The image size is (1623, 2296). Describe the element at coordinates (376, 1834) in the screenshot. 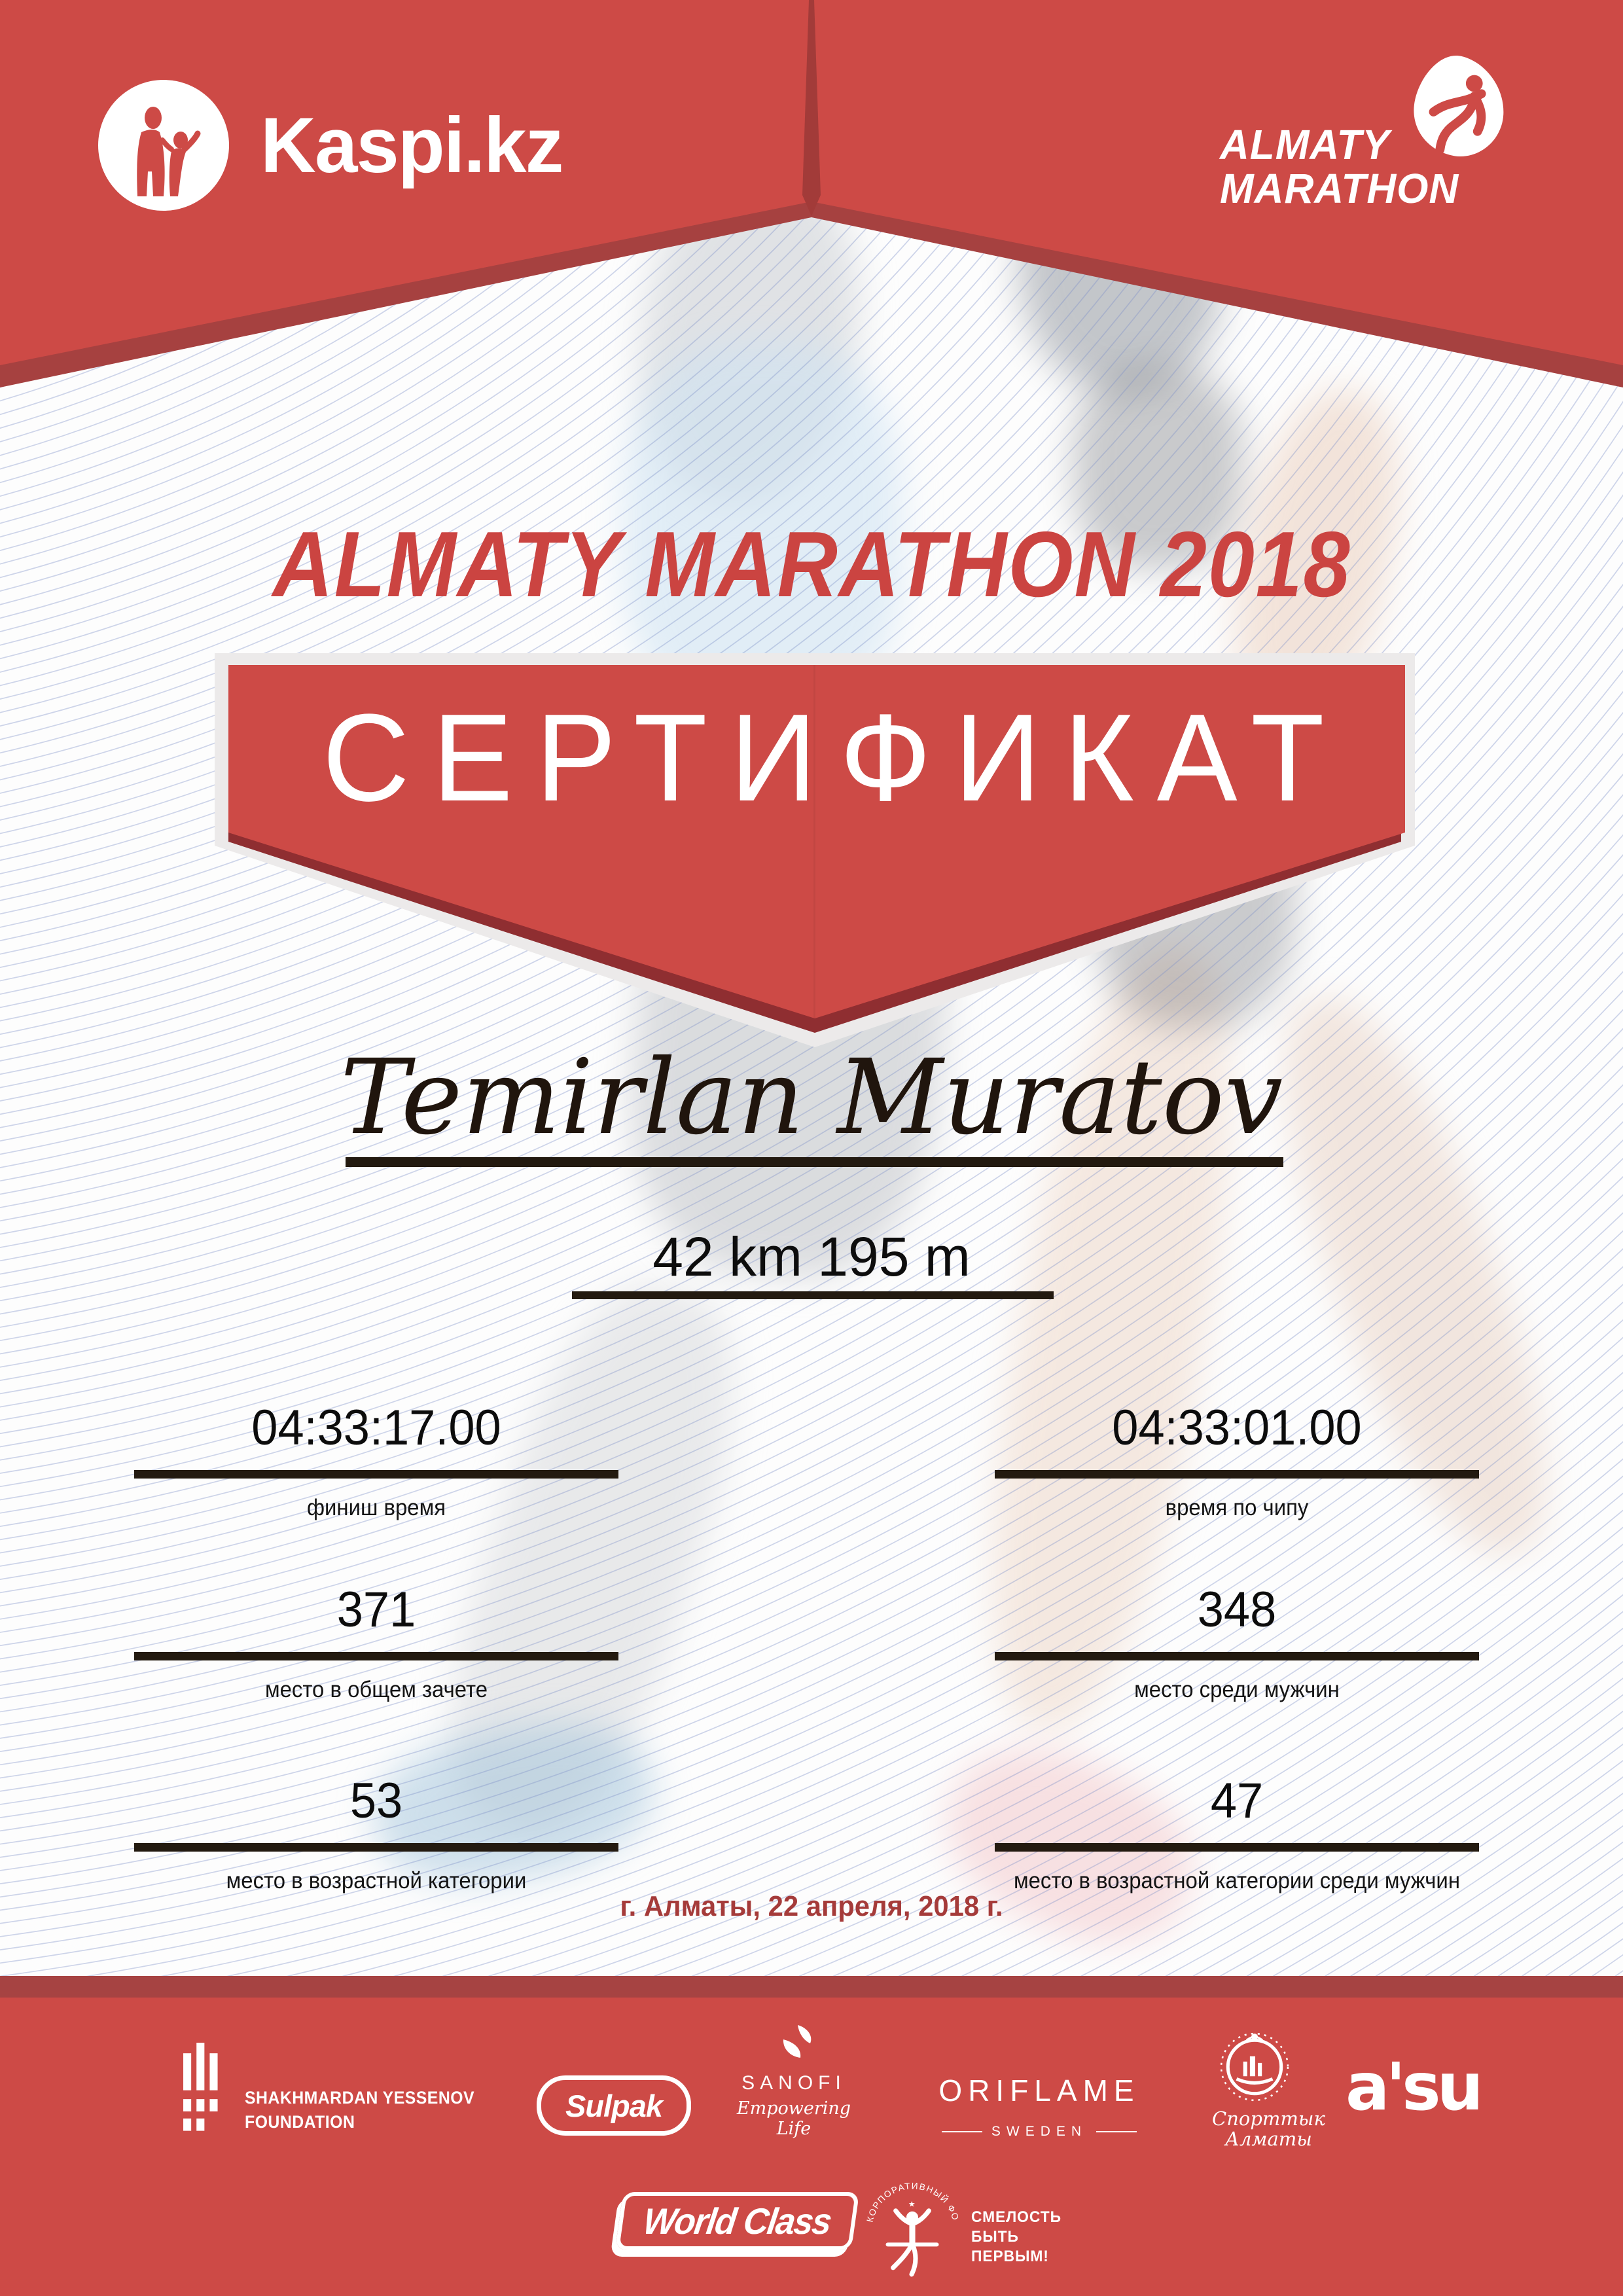

I see `stat-age-place: 53 место в возрастной категории` at that location.